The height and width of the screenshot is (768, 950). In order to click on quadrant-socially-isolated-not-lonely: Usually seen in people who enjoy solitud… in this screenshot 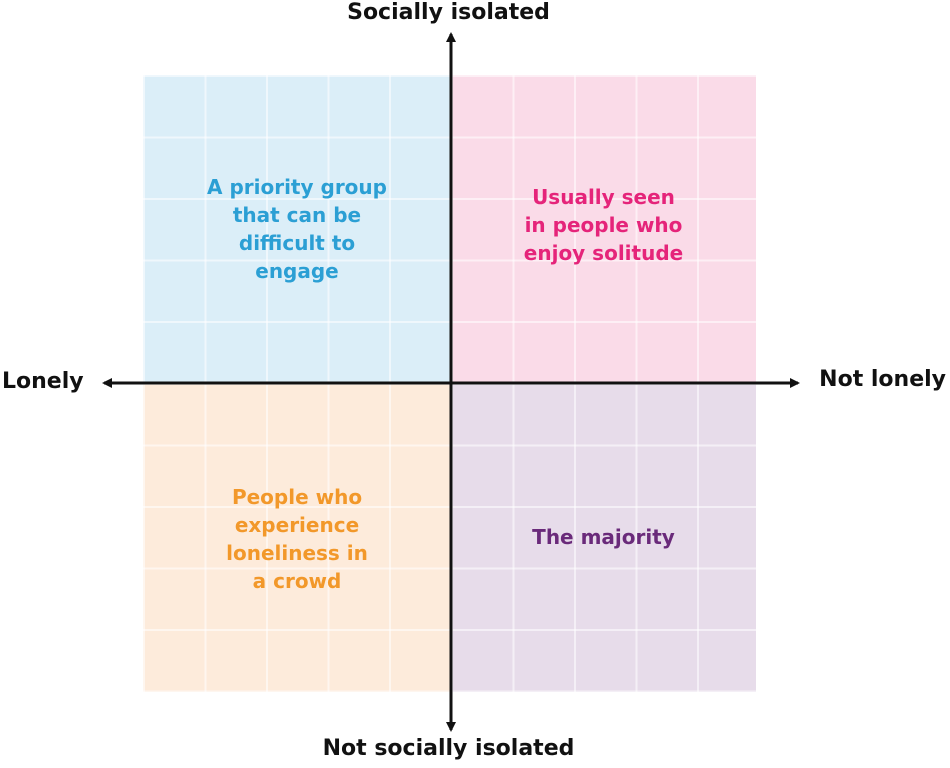, I will do `click(603, 229)`.